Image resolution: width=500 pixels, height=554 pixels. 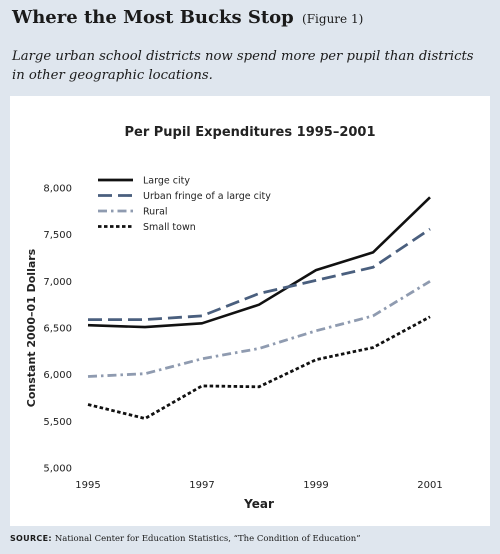 I want to click on legend-label: Large city, so click(x=166, y=181).